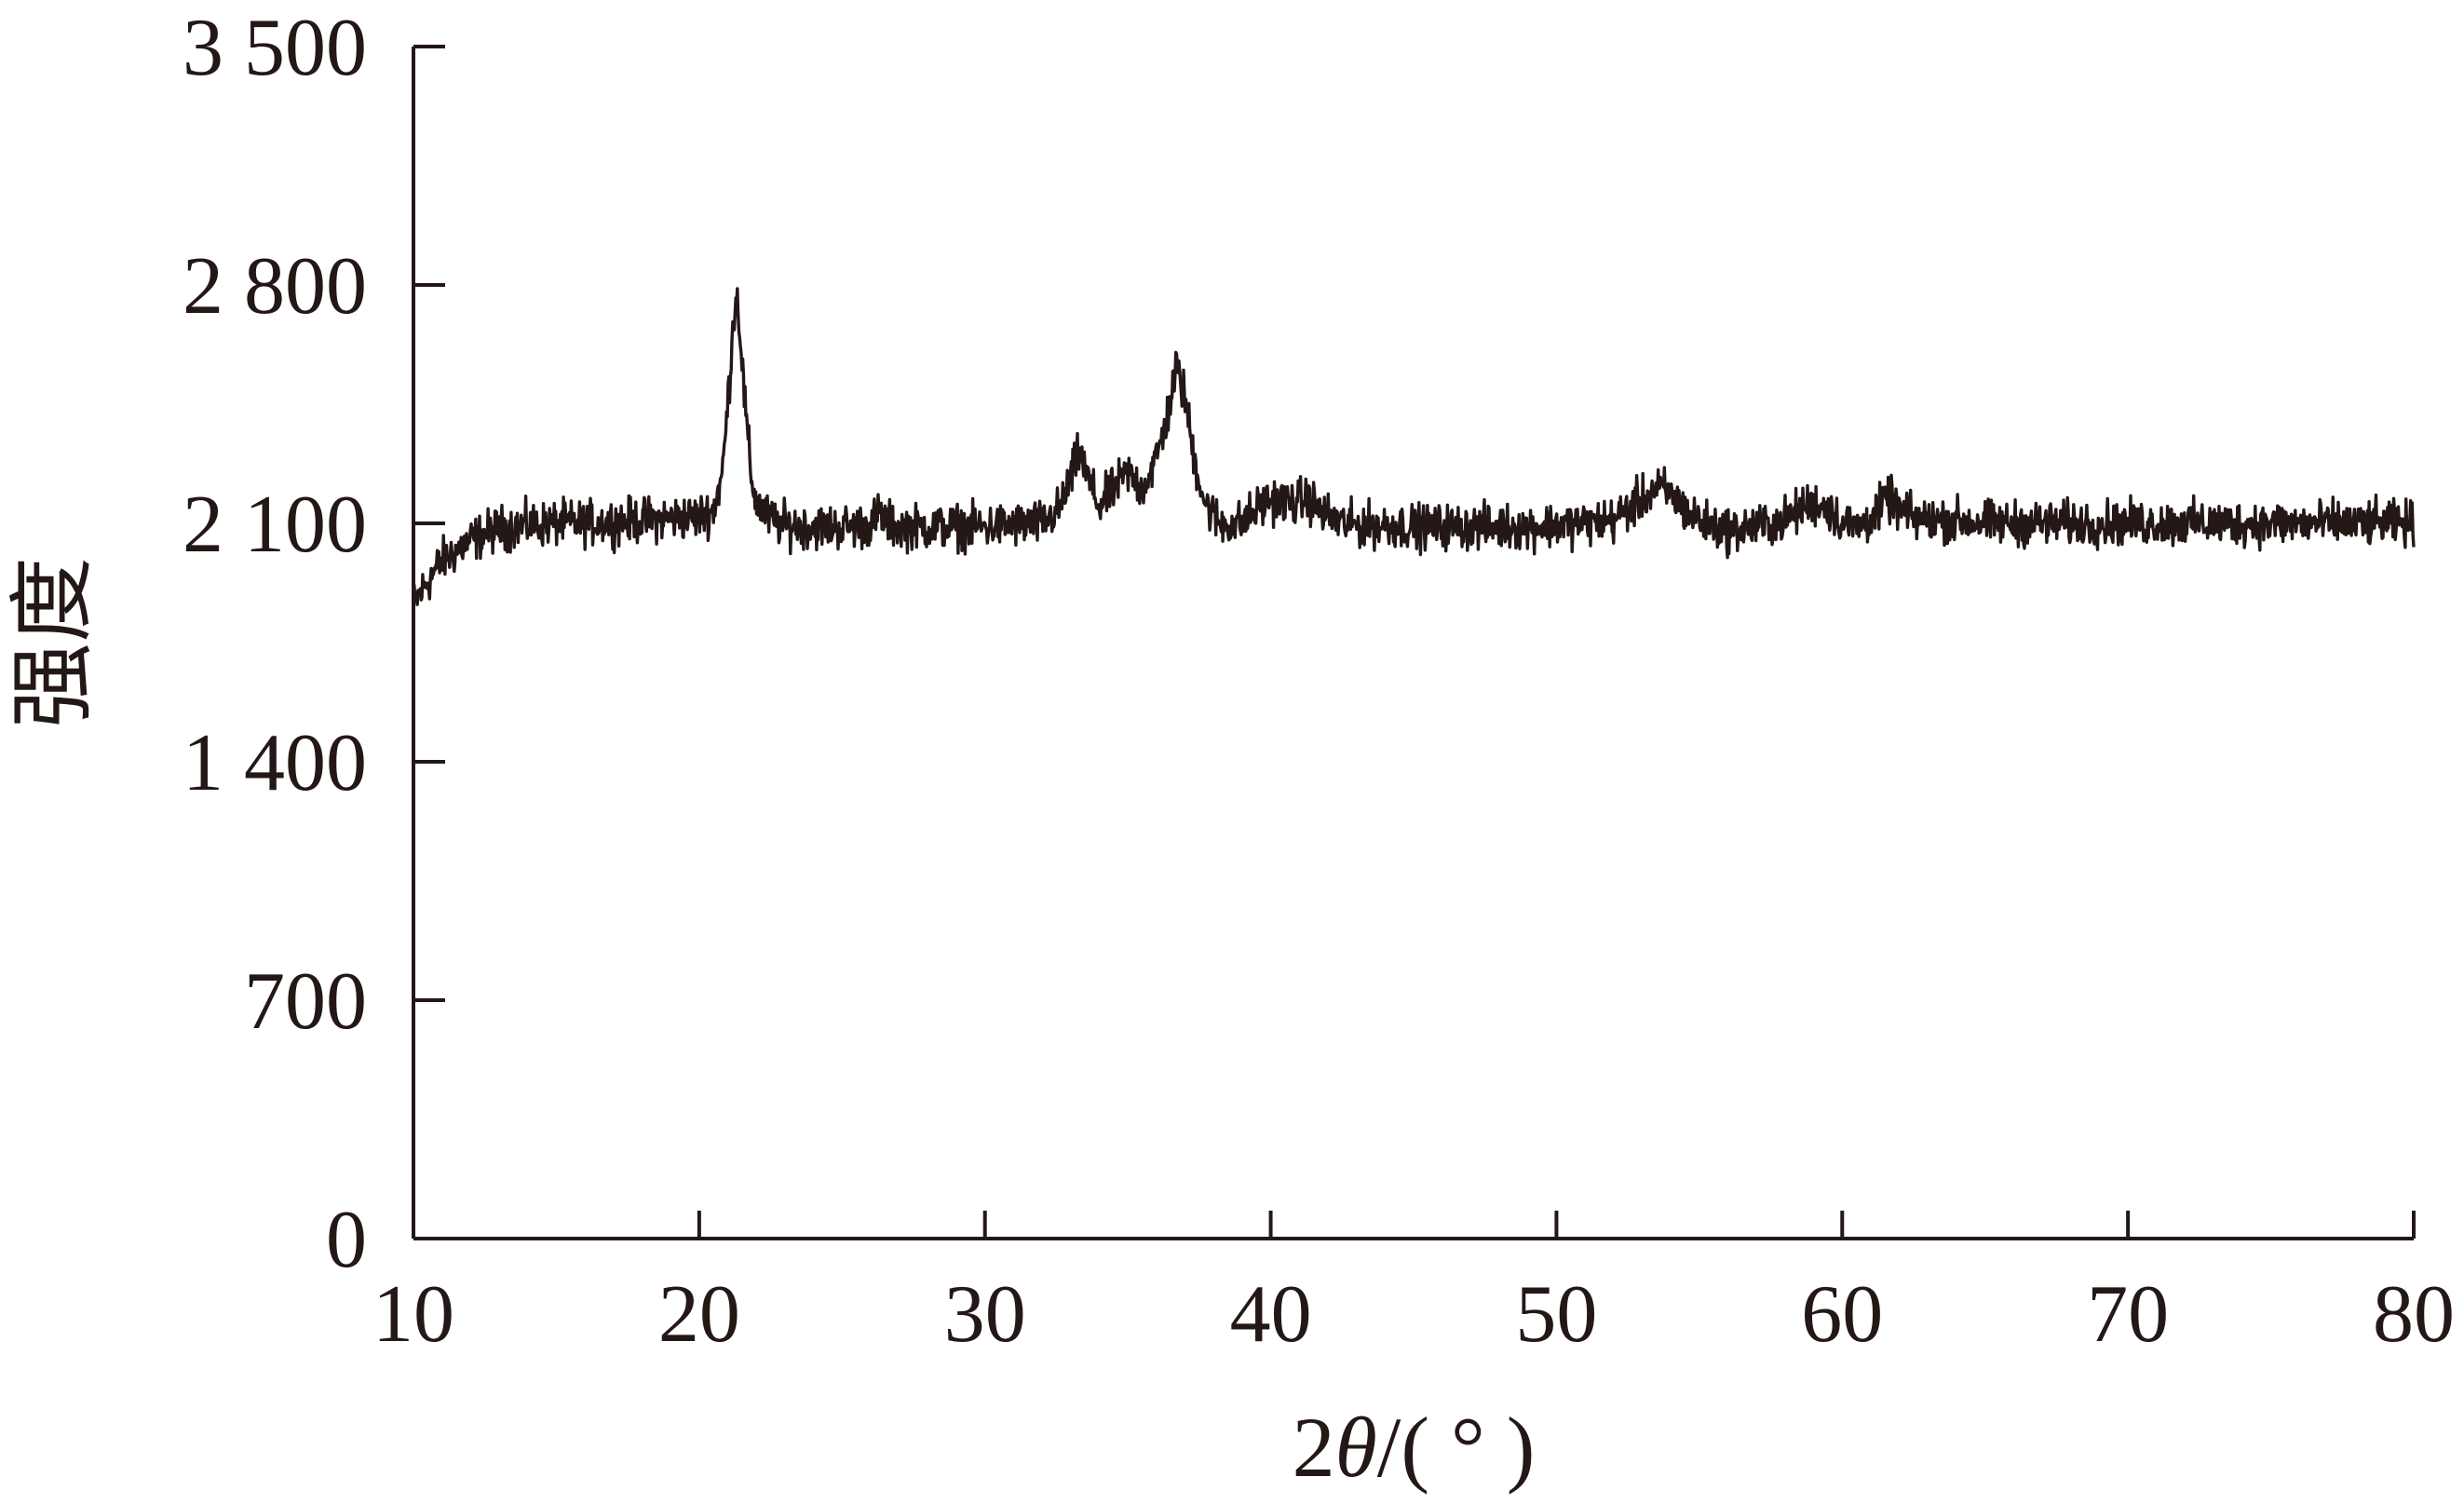 This screenshot has width=2464, height=1504. I want to click on x-tick-label: 80, so click(2414, 1314).